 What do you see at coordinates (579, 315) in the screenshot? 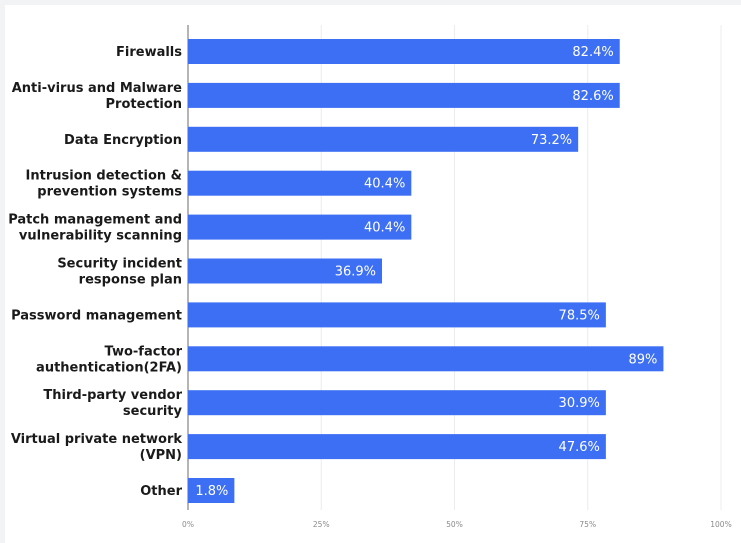
I see `data-label: 78.5%` at bounding box center [579, 315].